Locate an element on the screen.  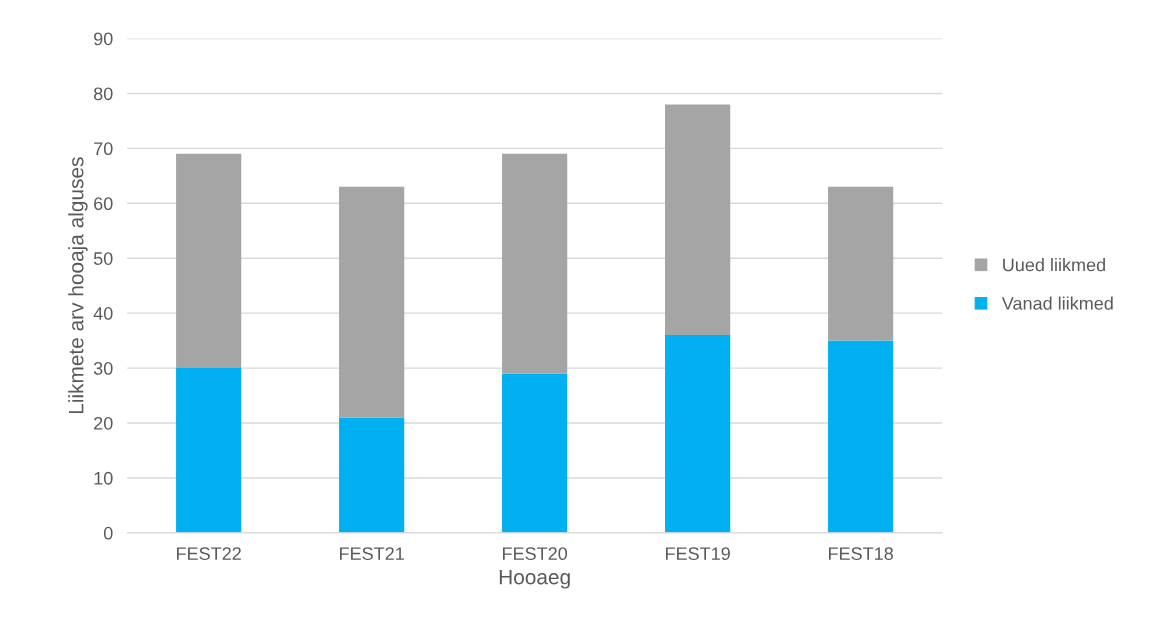
x-tick-label: FEST18 is located at coordinates (861, 554).